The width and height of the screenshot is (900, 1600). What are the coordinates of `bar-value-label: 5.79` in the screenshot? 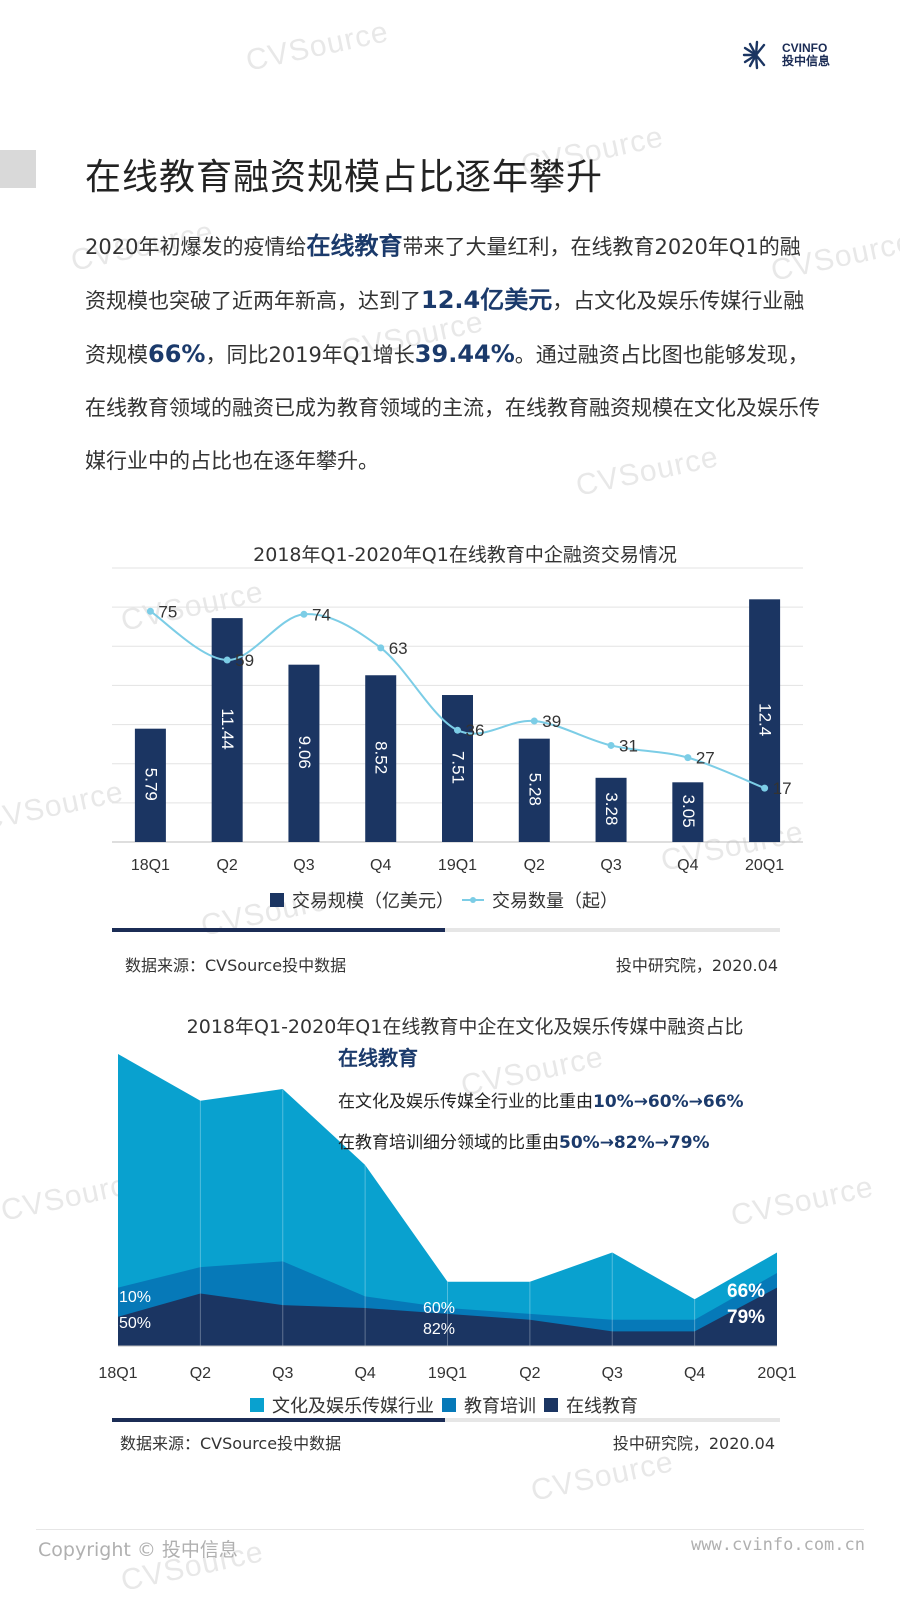 It's located at (150, 784).